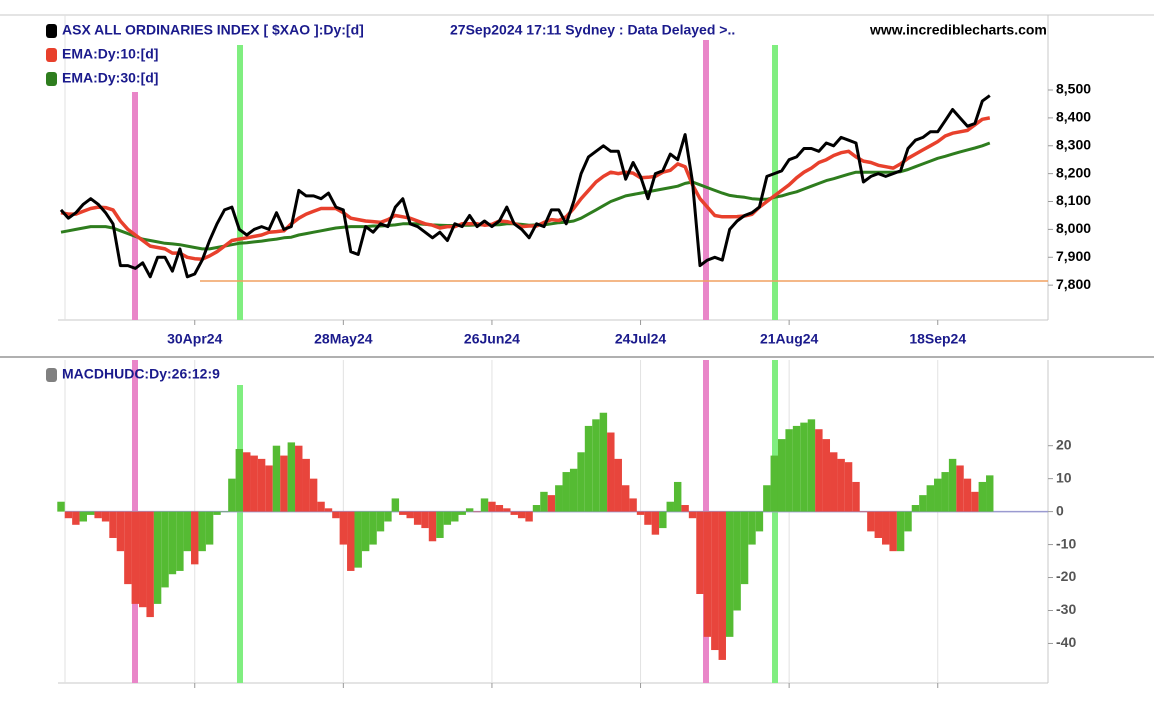  Describe the element at coordinates (1073, 284) in the screenshot. I see `y-tick-label: 7,800` at that location.